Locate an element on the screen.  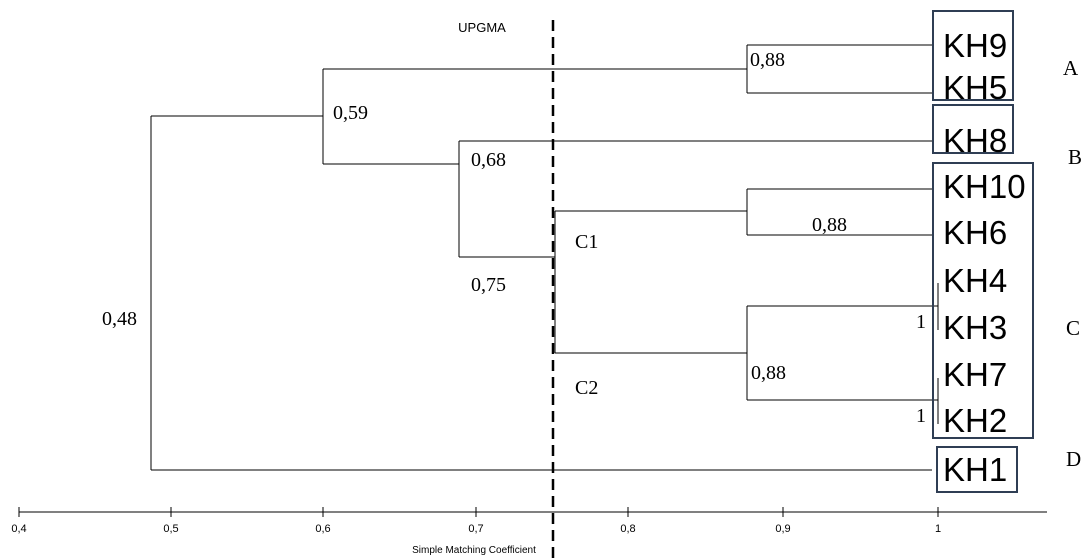
leaf-kh2: KH2 is located at coordinates (975, 420).